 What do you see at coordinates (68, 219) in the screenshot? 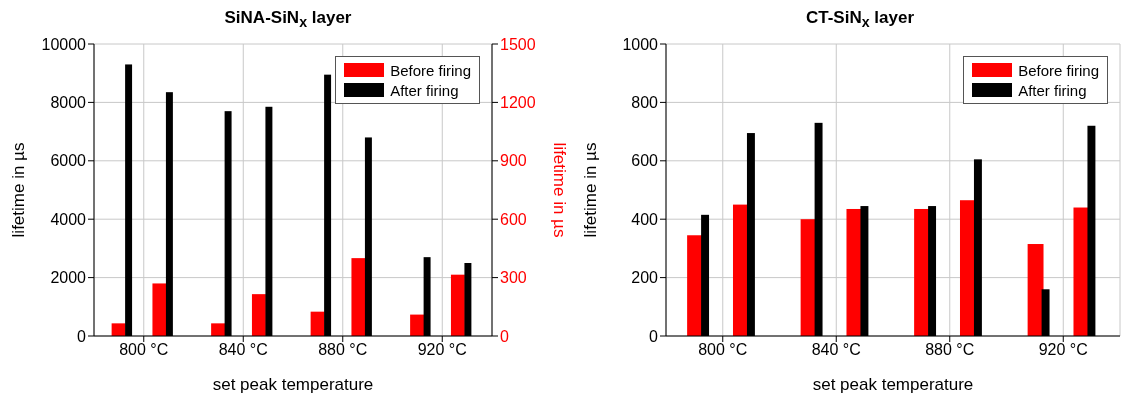
I see `y-tick-label: 4000` at bounding box center [68, 219].